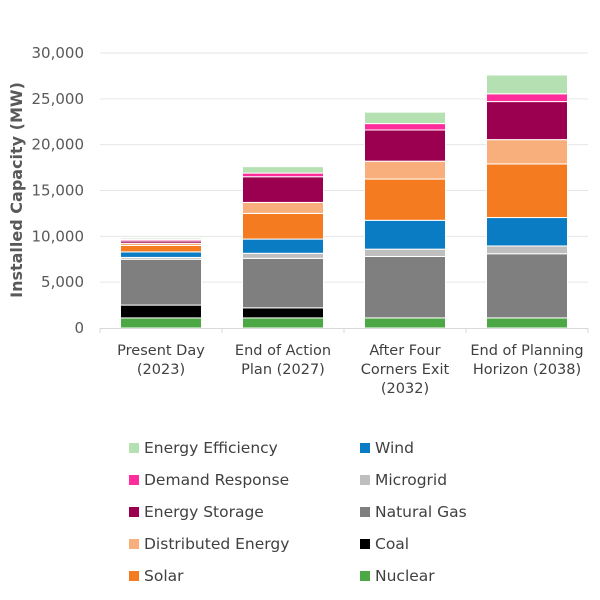  Describe the element at coordinates (526, 351) in the screenshot. I see `x-category-label-line: End of Planning` at that location.